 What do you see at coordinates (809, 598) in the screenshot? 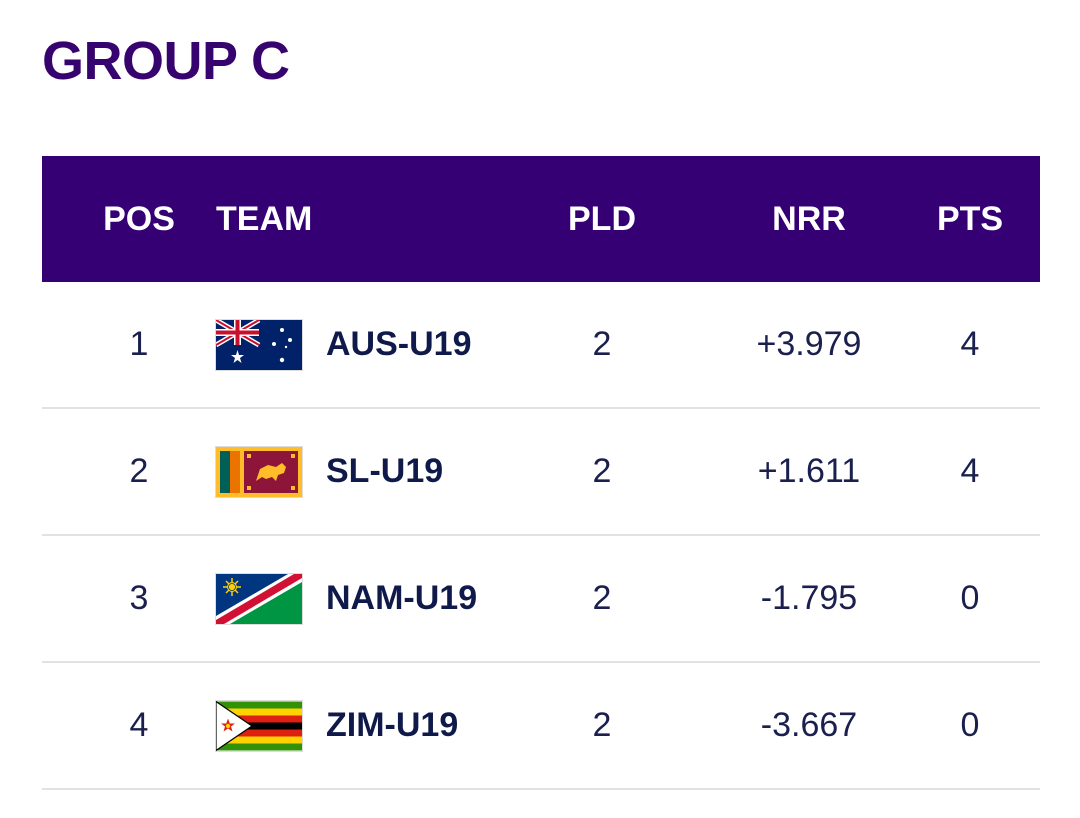
I see `row-nrr: -1.795` at bounding box center [809, 598].